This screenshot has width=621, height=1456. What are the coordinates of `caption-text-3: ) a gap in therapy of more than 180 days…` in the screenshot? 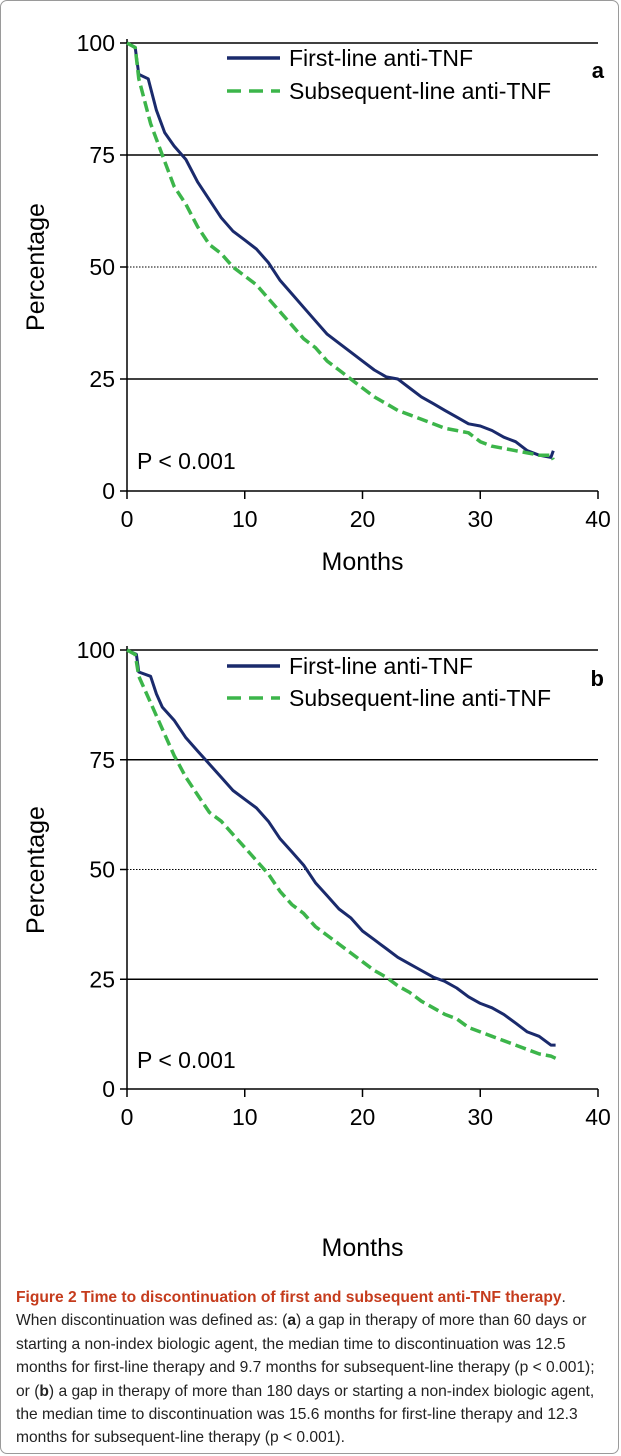 It's located at (305, 1414).